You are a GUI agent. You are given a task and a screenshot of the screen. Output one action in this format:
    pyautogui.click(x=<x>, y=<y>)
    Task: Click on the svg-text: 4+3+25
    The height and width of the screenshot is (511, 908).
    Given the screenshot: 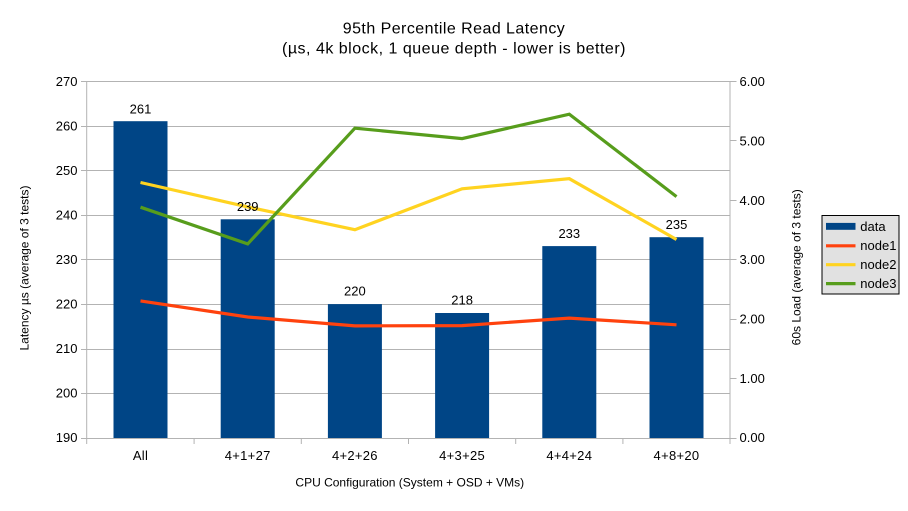 What is the action you would take?
    pyautogui.click(x=462, y=455)
    